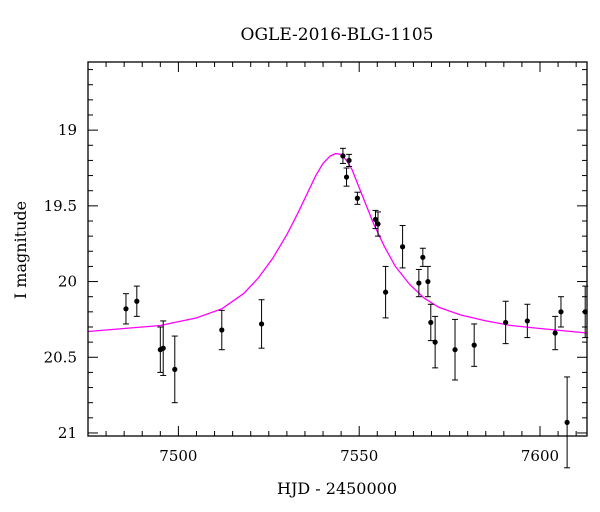 This screenshot has width=600, height=512. What do you see at coordinates (67, 130) in the screenshot?
I see `y-tick-label: 19` at bounding box center [67, 130].